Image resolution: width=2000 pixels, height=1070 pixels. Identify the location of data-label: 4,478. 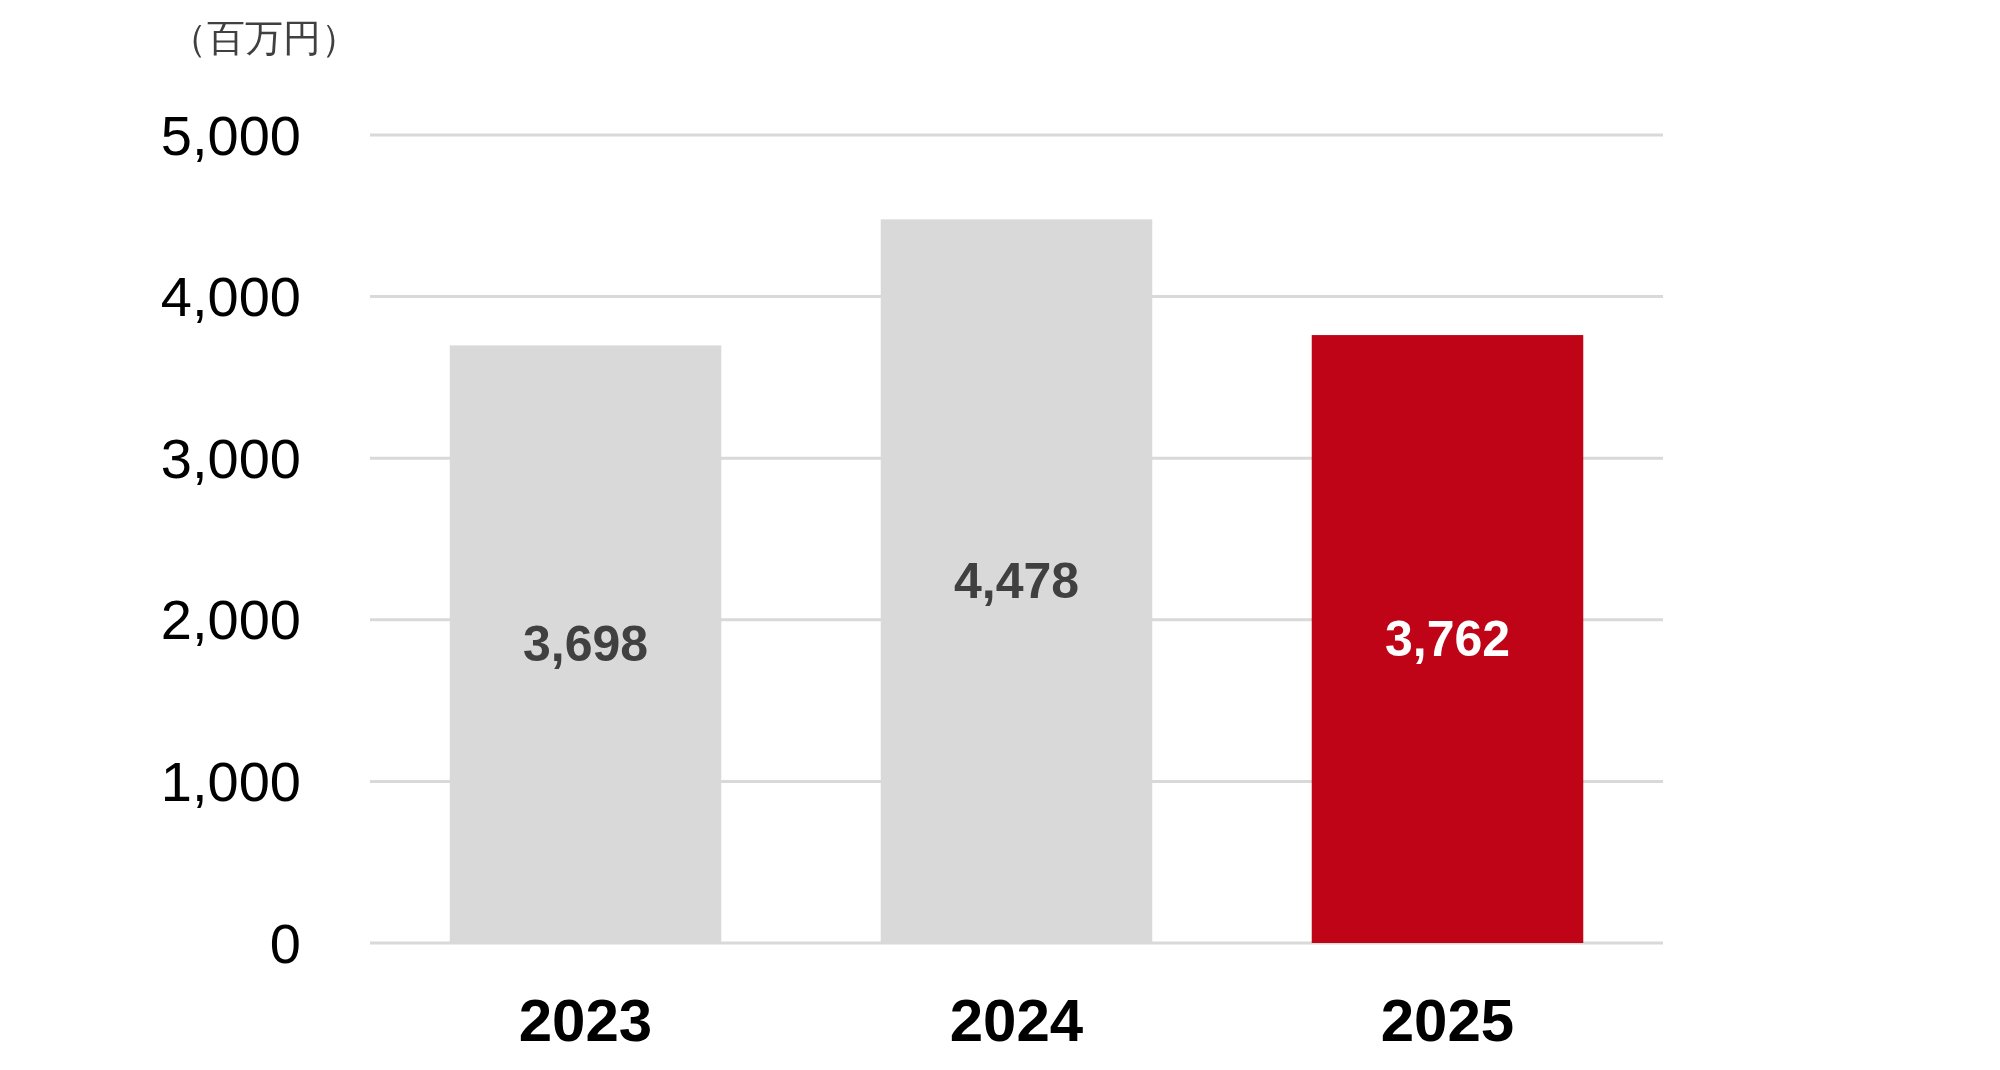
(1016, 581).